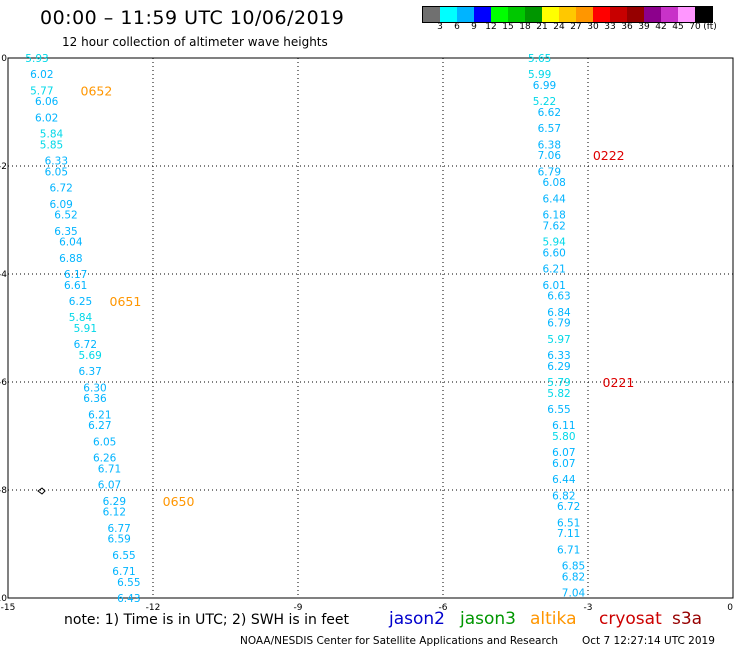 This screenshot has height=650, width=740. What do you see at coordinates (36, 59) in the screenshot?
I see `wave-height-label: 5.93` at bounding box center [36, 59].